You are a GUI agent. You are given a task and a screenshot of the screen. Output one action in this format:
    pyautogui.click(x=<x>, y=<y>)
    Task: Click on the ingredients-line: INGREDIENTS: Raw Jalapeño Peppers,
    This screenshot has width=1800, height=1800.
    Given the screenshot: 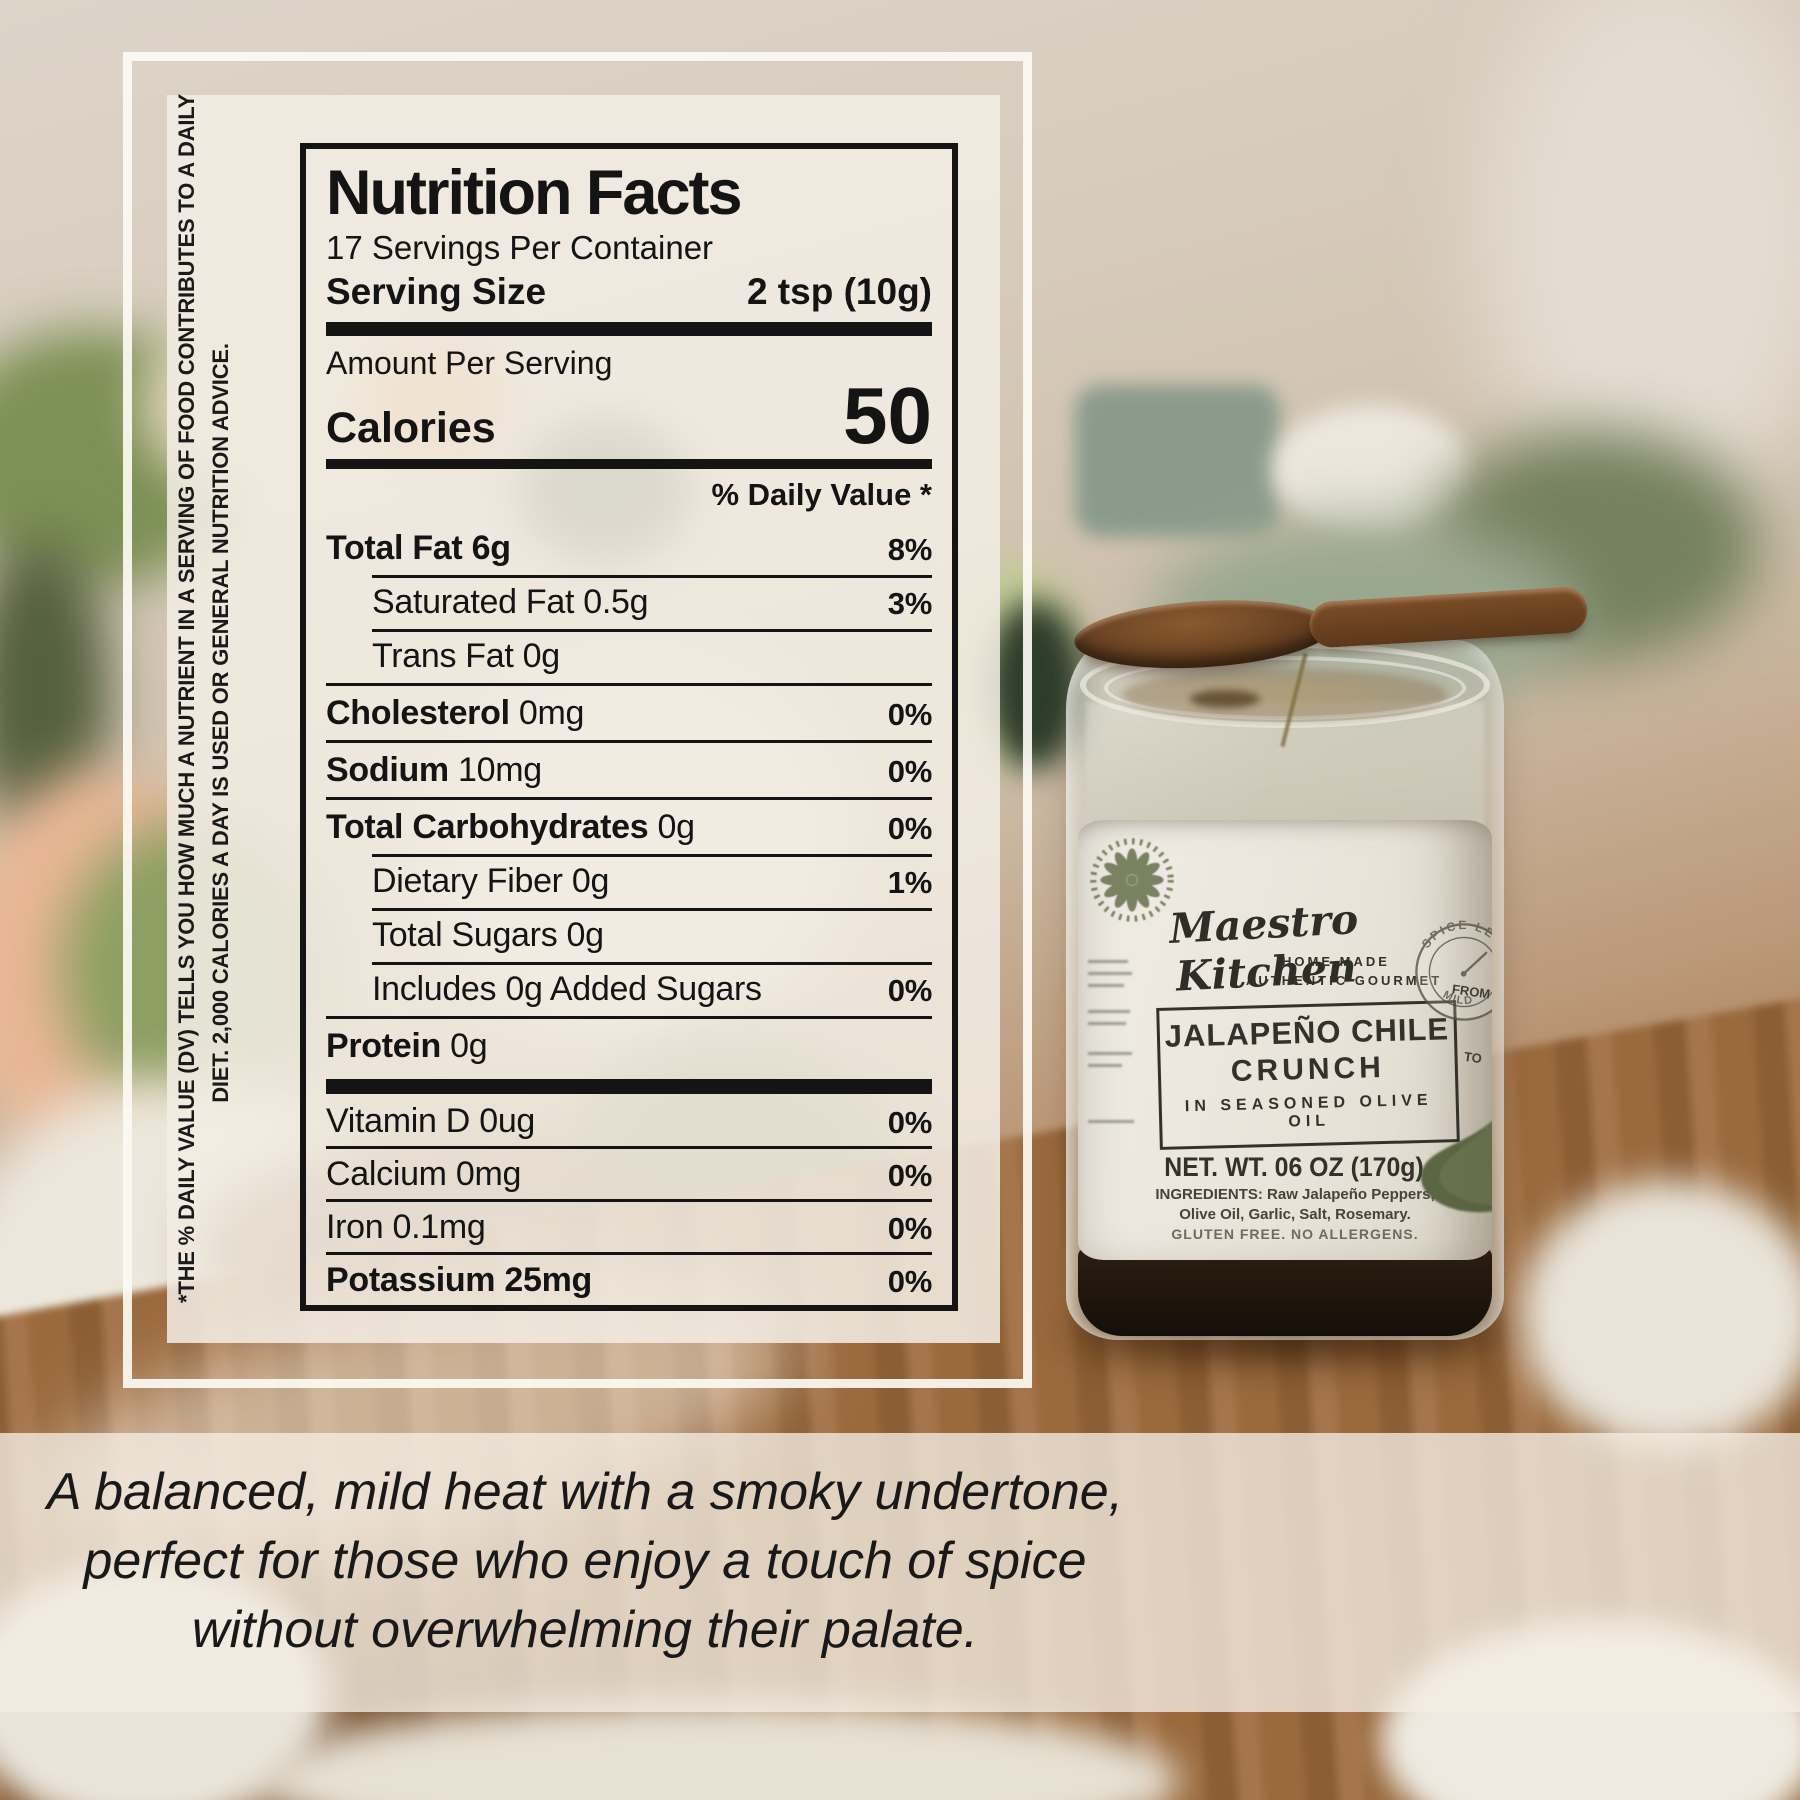 What is the action you would take?
    pyautogui.click(x=1295, y=1194)
    